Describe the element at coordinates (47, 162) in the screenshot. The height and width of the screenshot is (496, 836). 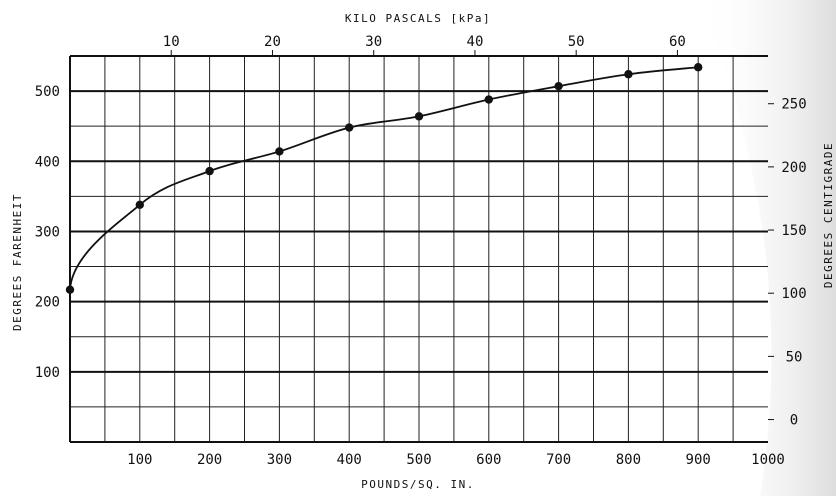
I see `y-tick-label: 400` at that location.